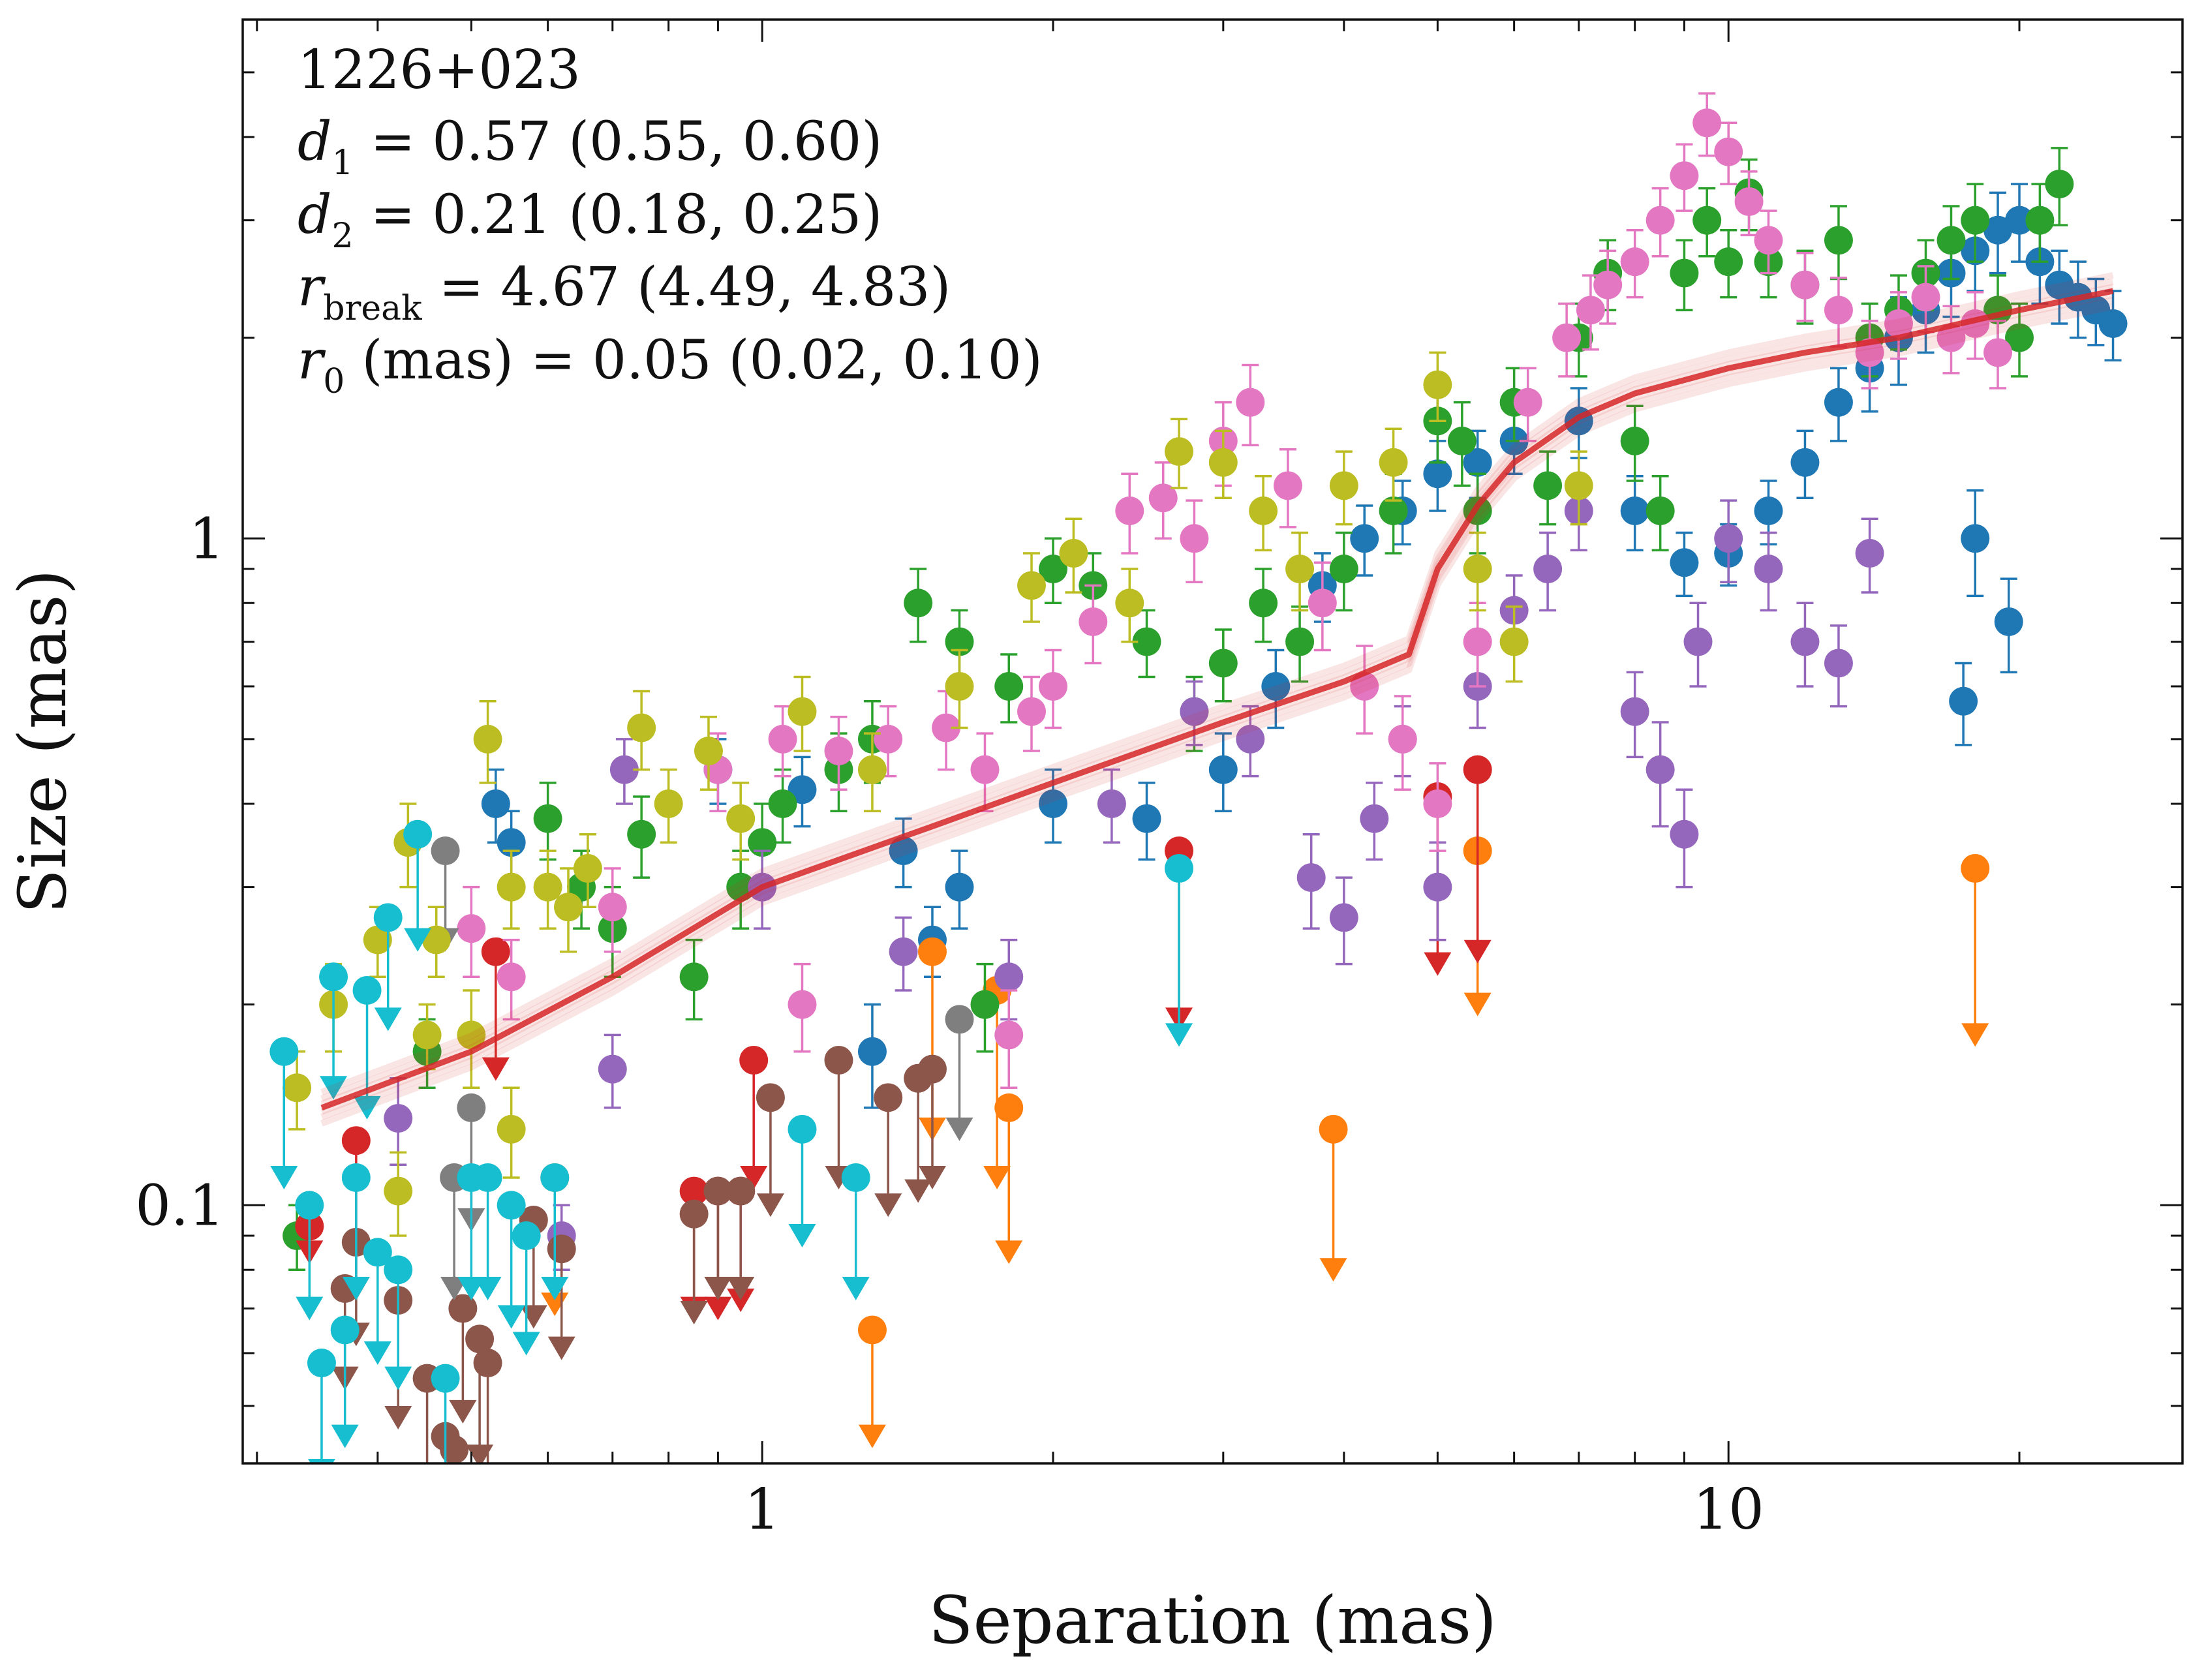 Image resolution: width=2204 pixels, height=1680 pixels. Describe the element at coordinates (312, 360) in the screenshot. I see `annotation-r0-symbol: r` at that location.